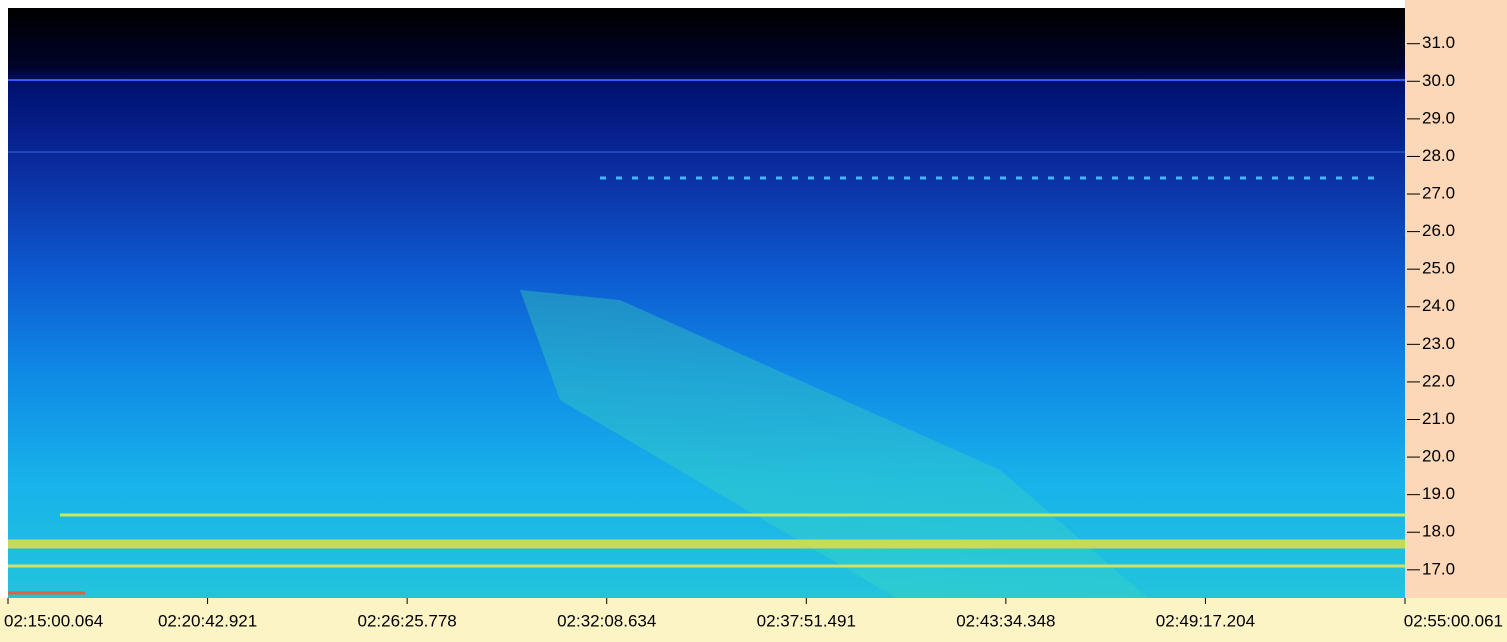  I want to click on y-tick-label: 28.0, so click(1438, 155).